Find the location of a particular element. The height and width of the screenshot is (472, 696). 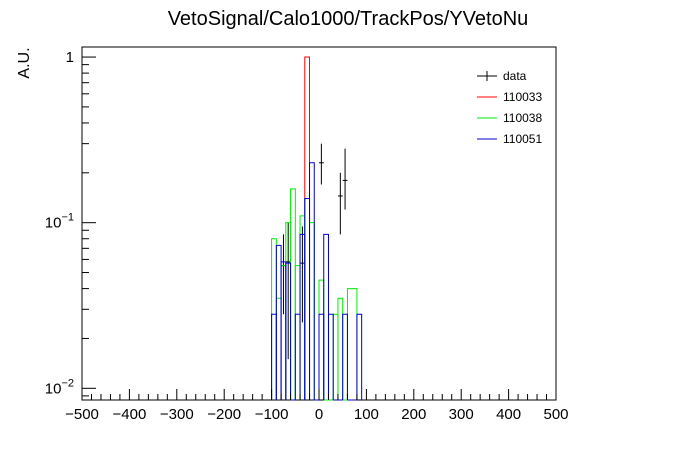

x-axis: −500 −400 −300 −200 −100 0 100 200 300 400 500 is located at coordinates (317, 406).